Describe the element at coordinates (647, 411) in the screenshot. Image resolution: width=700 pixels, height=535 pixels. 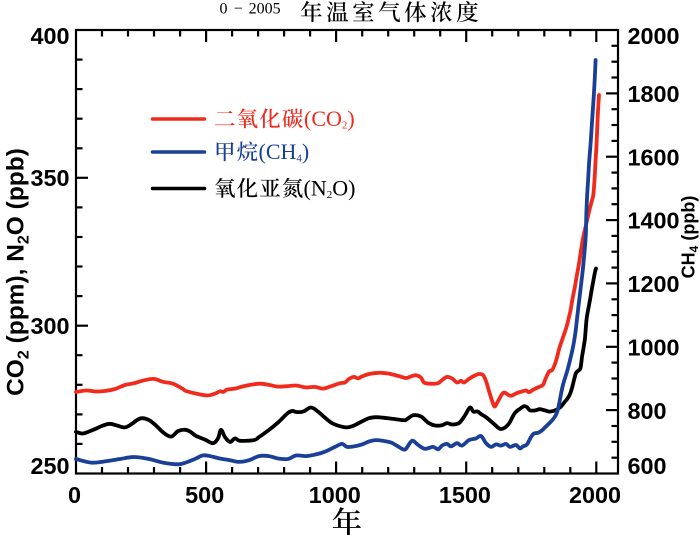
I see `svg-text: 800` at that location.